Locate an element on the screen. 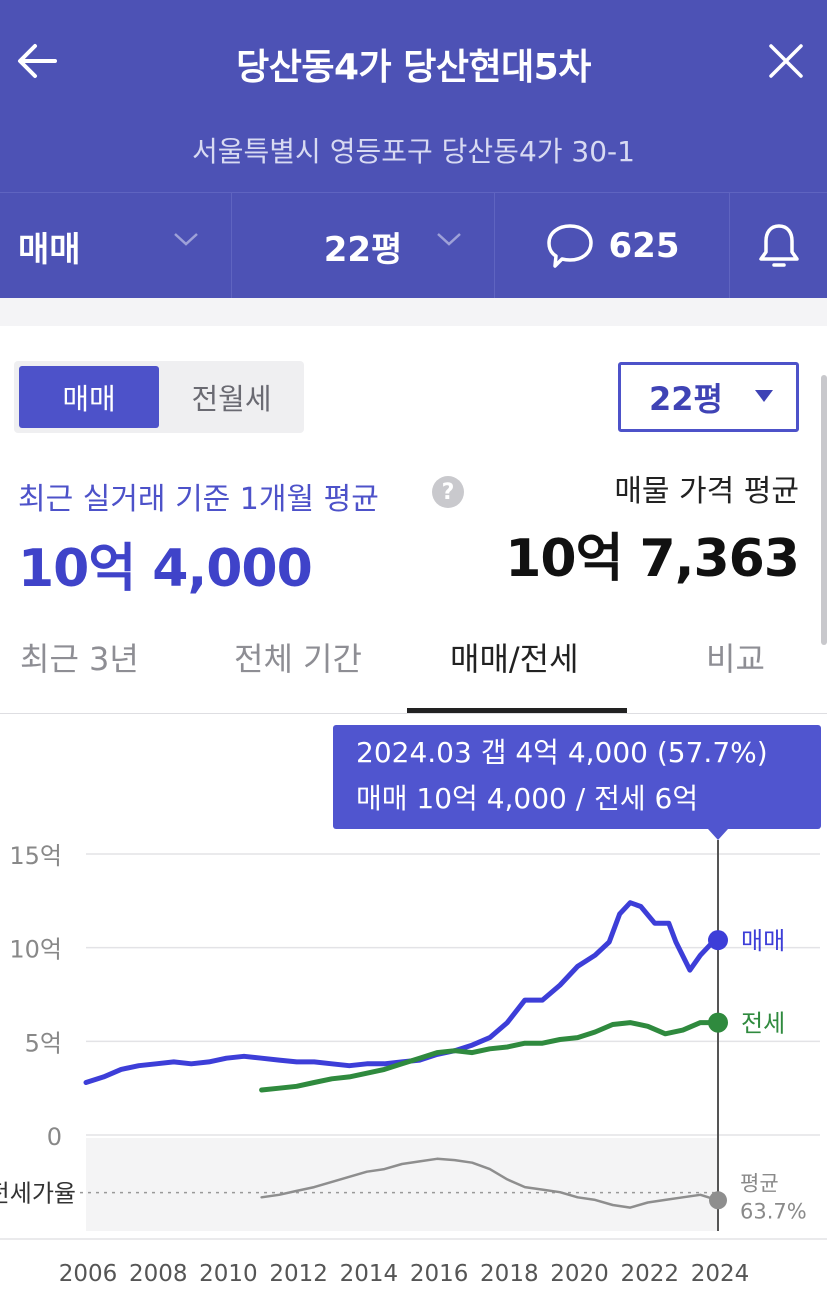 The height and width of the screenshot is (1300, 827). toggle-rent-button: 전월세 is located at coordinates (231, 399).